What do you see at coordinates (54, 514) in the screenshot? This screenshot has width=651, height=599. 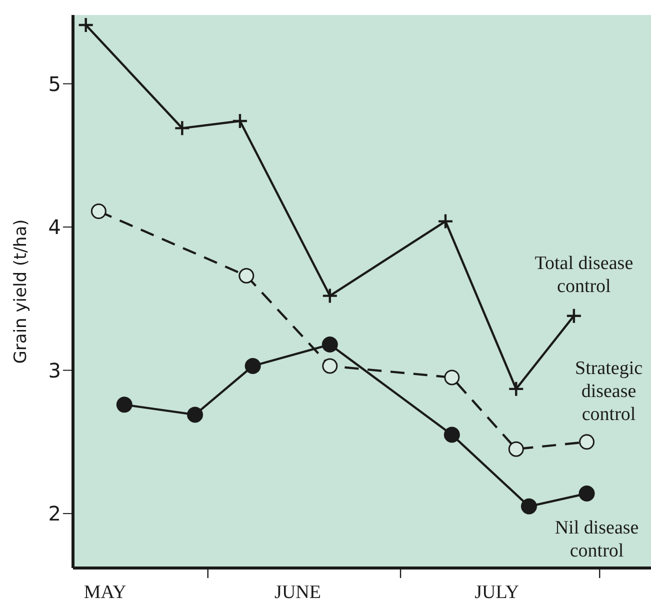 I see `y-tick-label: 2` at bounding box center [54, 514].